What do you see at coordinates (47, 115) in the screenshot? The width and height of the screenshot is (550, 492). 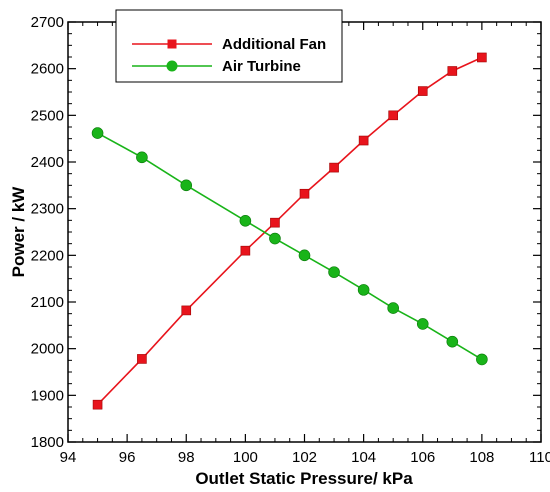 I see `y-tick-label: 2500` at bounding box center [47, 115].